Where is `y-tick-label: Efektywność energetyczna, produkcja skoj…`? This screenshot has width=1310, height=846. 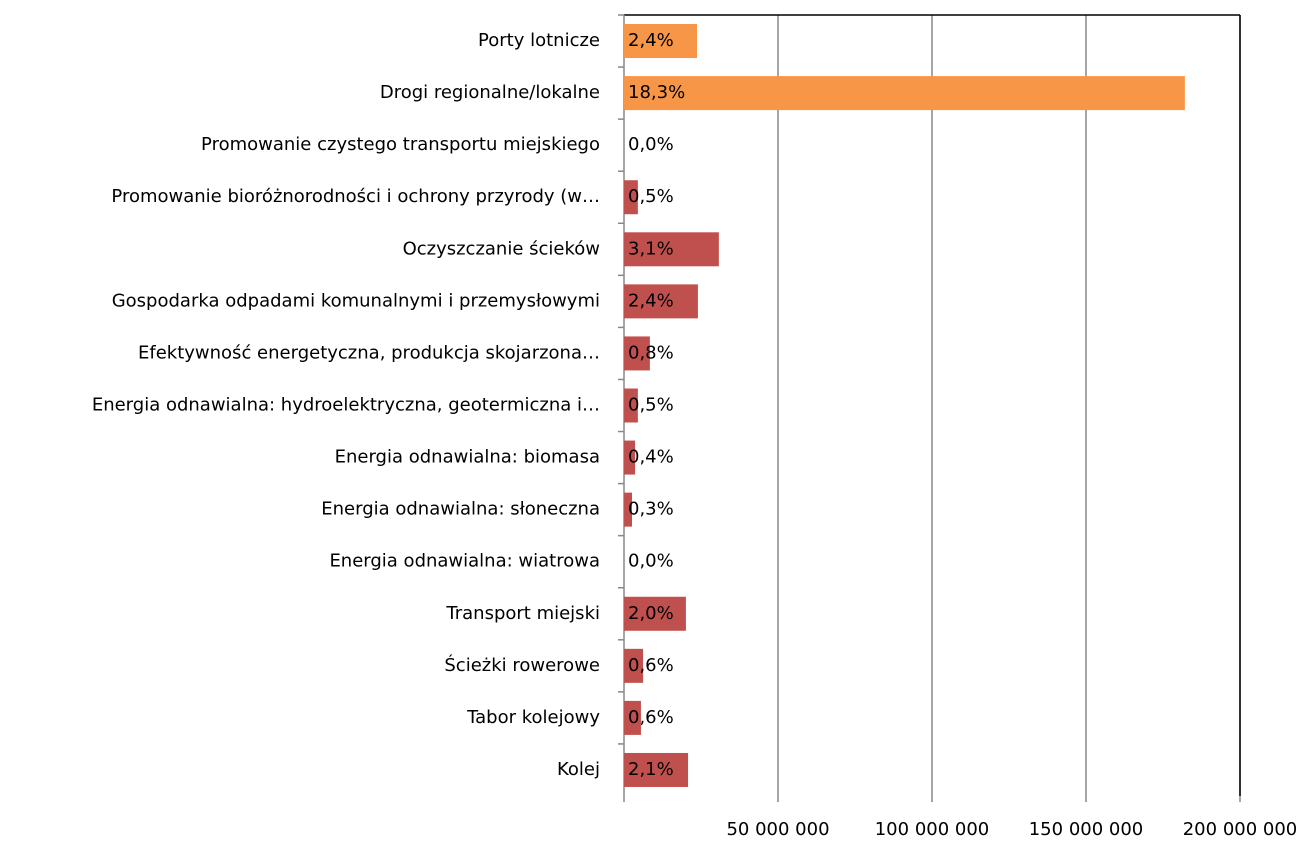 y-tick-label: Efektywność energetyczna, produkcja skoj… is located at coordinates (369, 352).